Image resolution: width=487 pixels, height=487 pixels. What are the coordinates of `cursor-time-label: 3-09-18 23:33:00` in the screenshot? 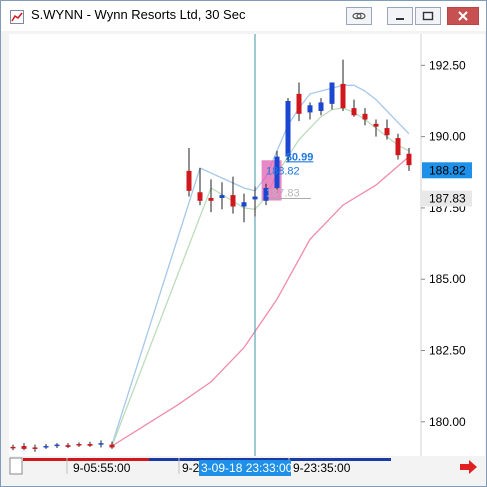 It's located at (247, 468).